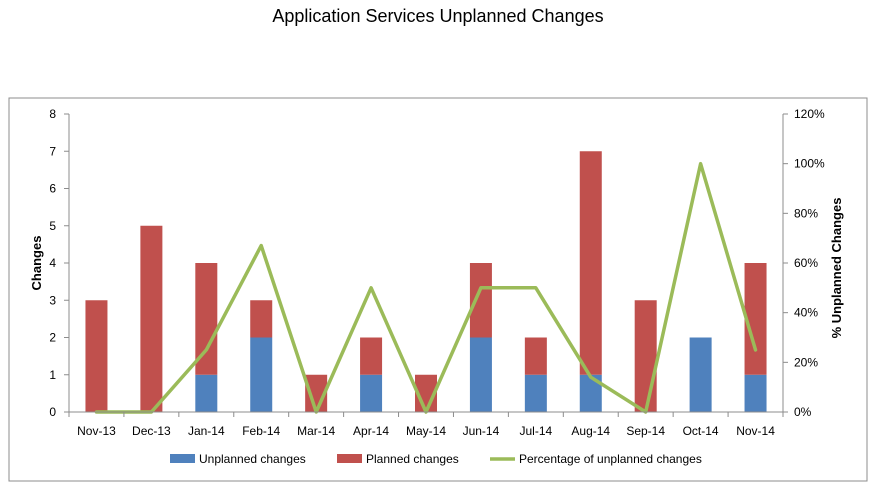 The image size is (876, 489). I want to click on x-tick-label: Jun-14, so click(481, 431).